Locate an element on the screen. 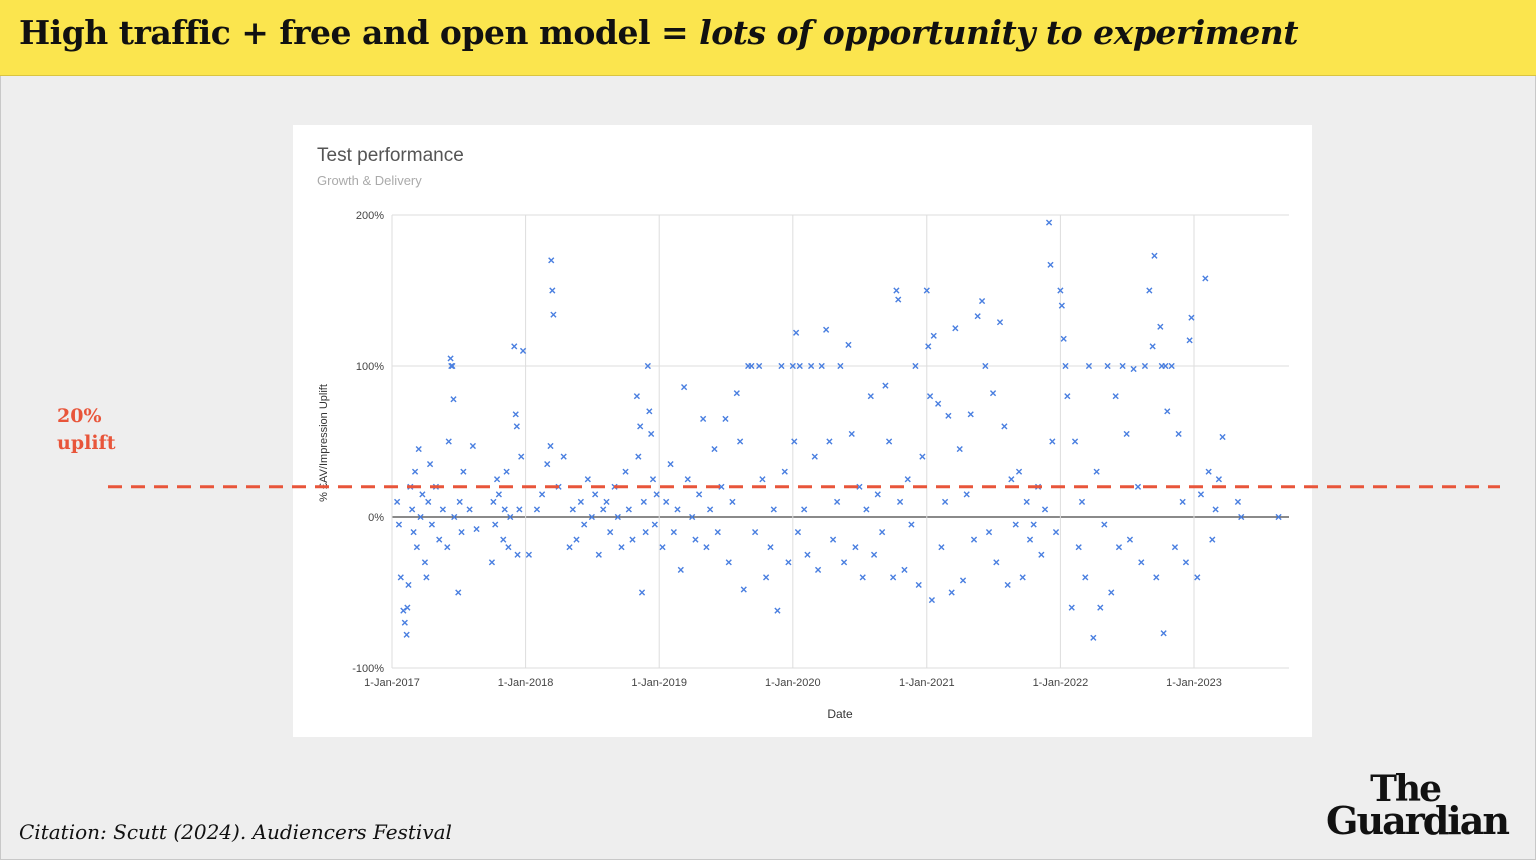  chart-subtitle: Growth & Delivery is located at coordinates (369, 180).